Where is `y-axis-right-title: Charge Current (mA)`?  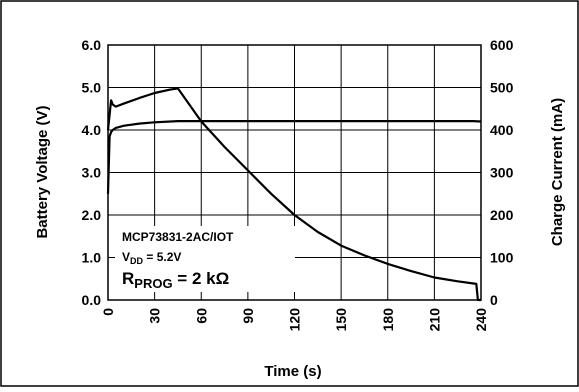
y-axis-right-title: Charge Current (mA) is located at coordinates (557, 172).